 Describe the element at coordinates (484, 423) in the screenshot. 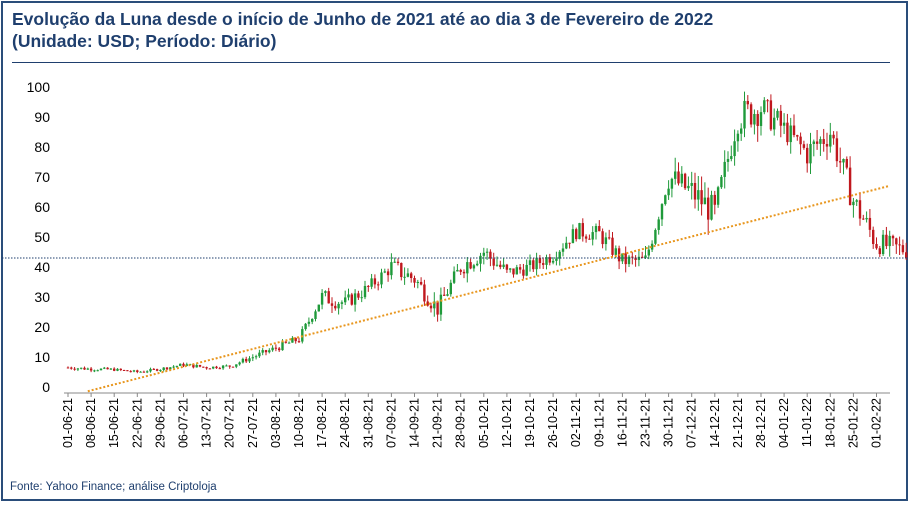

I see `x-tick-label: 05-10-21` at that location.